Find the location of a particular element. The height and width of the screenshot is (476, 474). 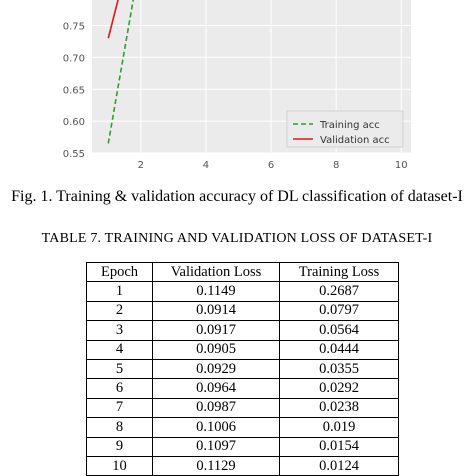

y-axis-ticks: 0.55 0.60 0.65 0.70 0.75 is located at coordinates (74, 91).